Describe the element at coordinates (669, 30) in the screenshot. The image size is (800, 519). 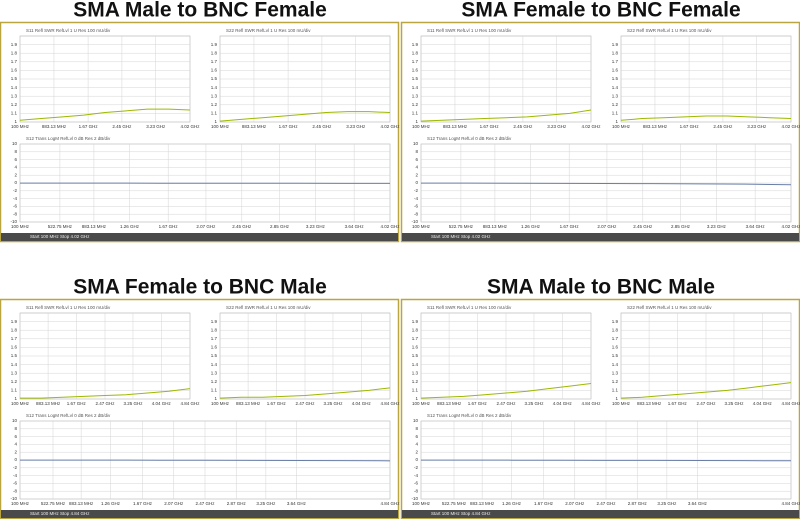
I see `trace-header: S22 Refl SWR RefLvl 1 U Res 100 mU/div` at that location.